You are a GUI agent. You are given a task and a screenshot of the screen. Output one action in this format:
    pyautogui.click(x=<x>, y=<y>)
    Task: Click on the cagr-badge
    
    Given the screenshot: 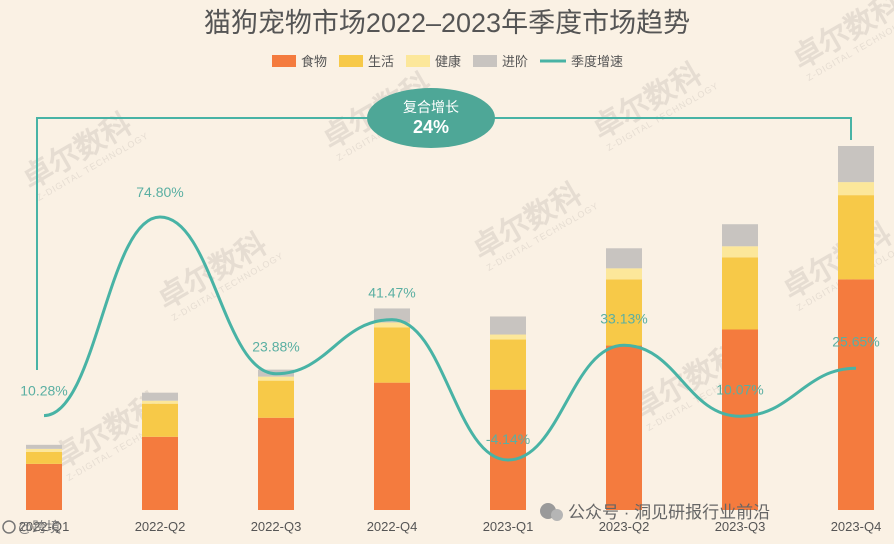 What is the action you would take?
    pyautogui.click(x=431, y=118)
    